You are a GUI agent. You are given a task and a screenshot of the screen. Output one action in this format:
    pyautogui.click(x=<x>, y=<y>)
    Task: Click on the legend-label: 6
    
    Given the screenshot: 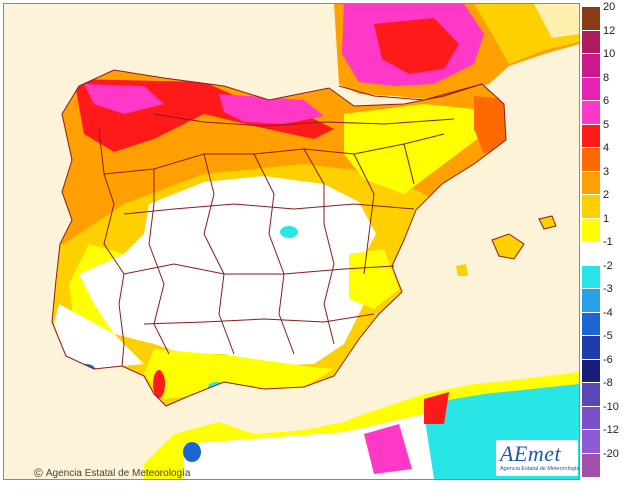 What is the action you would take?
    pyautogui.click(x=606, y=101)
    